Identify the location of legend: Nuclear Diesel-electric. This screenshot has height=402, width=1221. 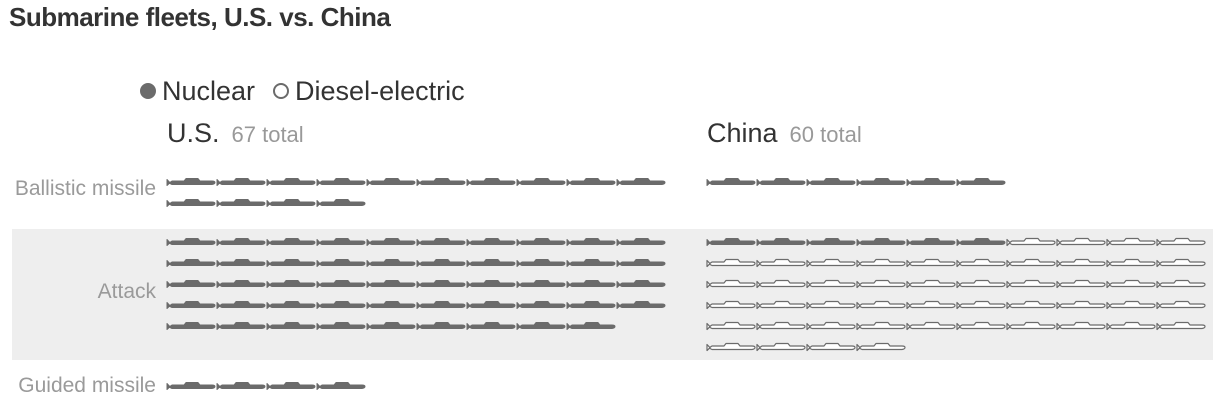
(311, 91).